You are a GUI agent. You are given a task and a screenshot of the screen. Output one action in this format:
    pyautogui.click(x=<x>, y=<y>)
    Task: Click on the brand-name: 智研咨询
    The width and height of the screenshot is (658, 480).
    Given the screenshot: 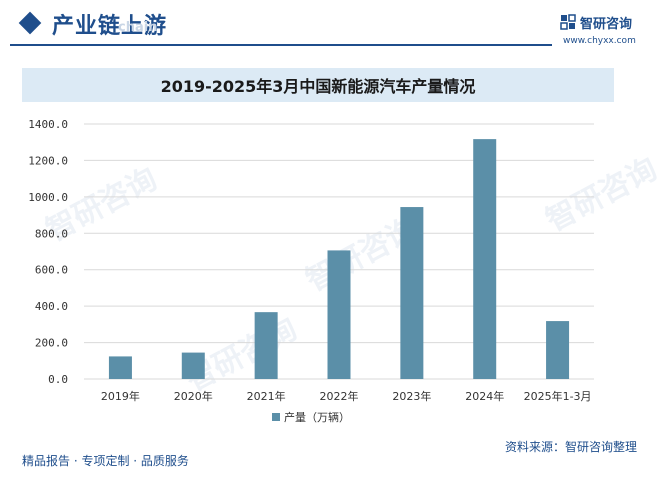 What is the action you would take?
    pyautogui.click(x=606, y=24)
    